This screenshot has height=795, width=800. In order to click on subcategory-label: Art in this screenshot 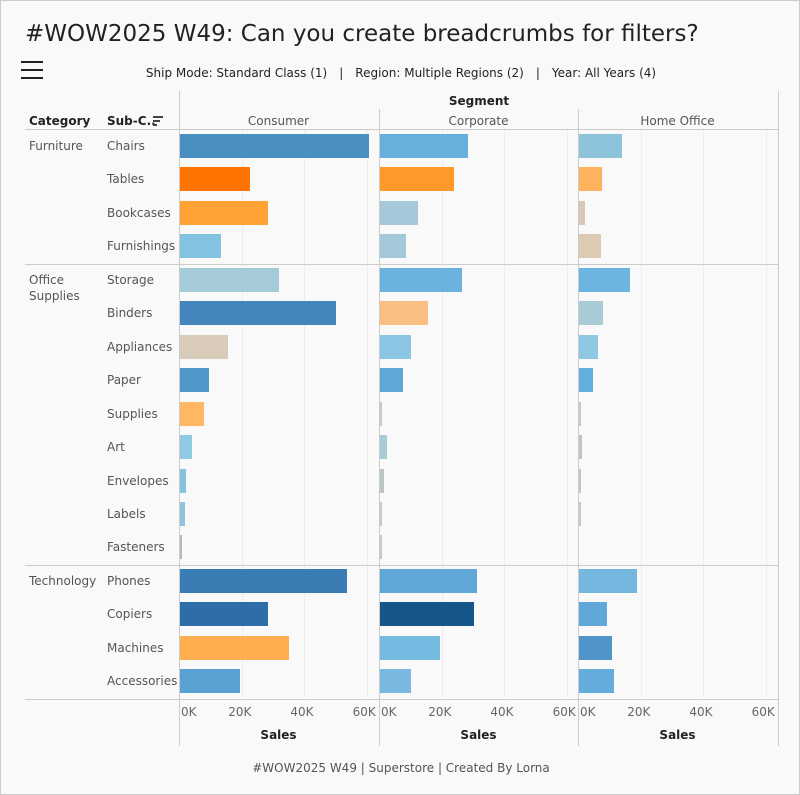, I will do `click(116, 447)`.